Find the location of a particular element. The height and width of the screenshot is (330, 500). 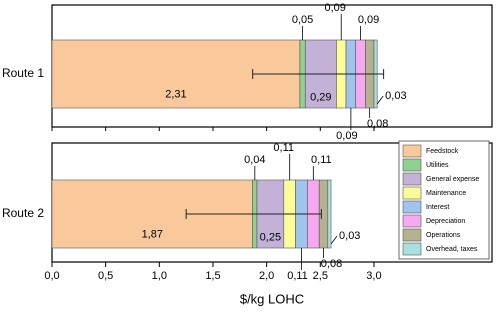

legend-label: Operations is located at coordinates (443, 235).